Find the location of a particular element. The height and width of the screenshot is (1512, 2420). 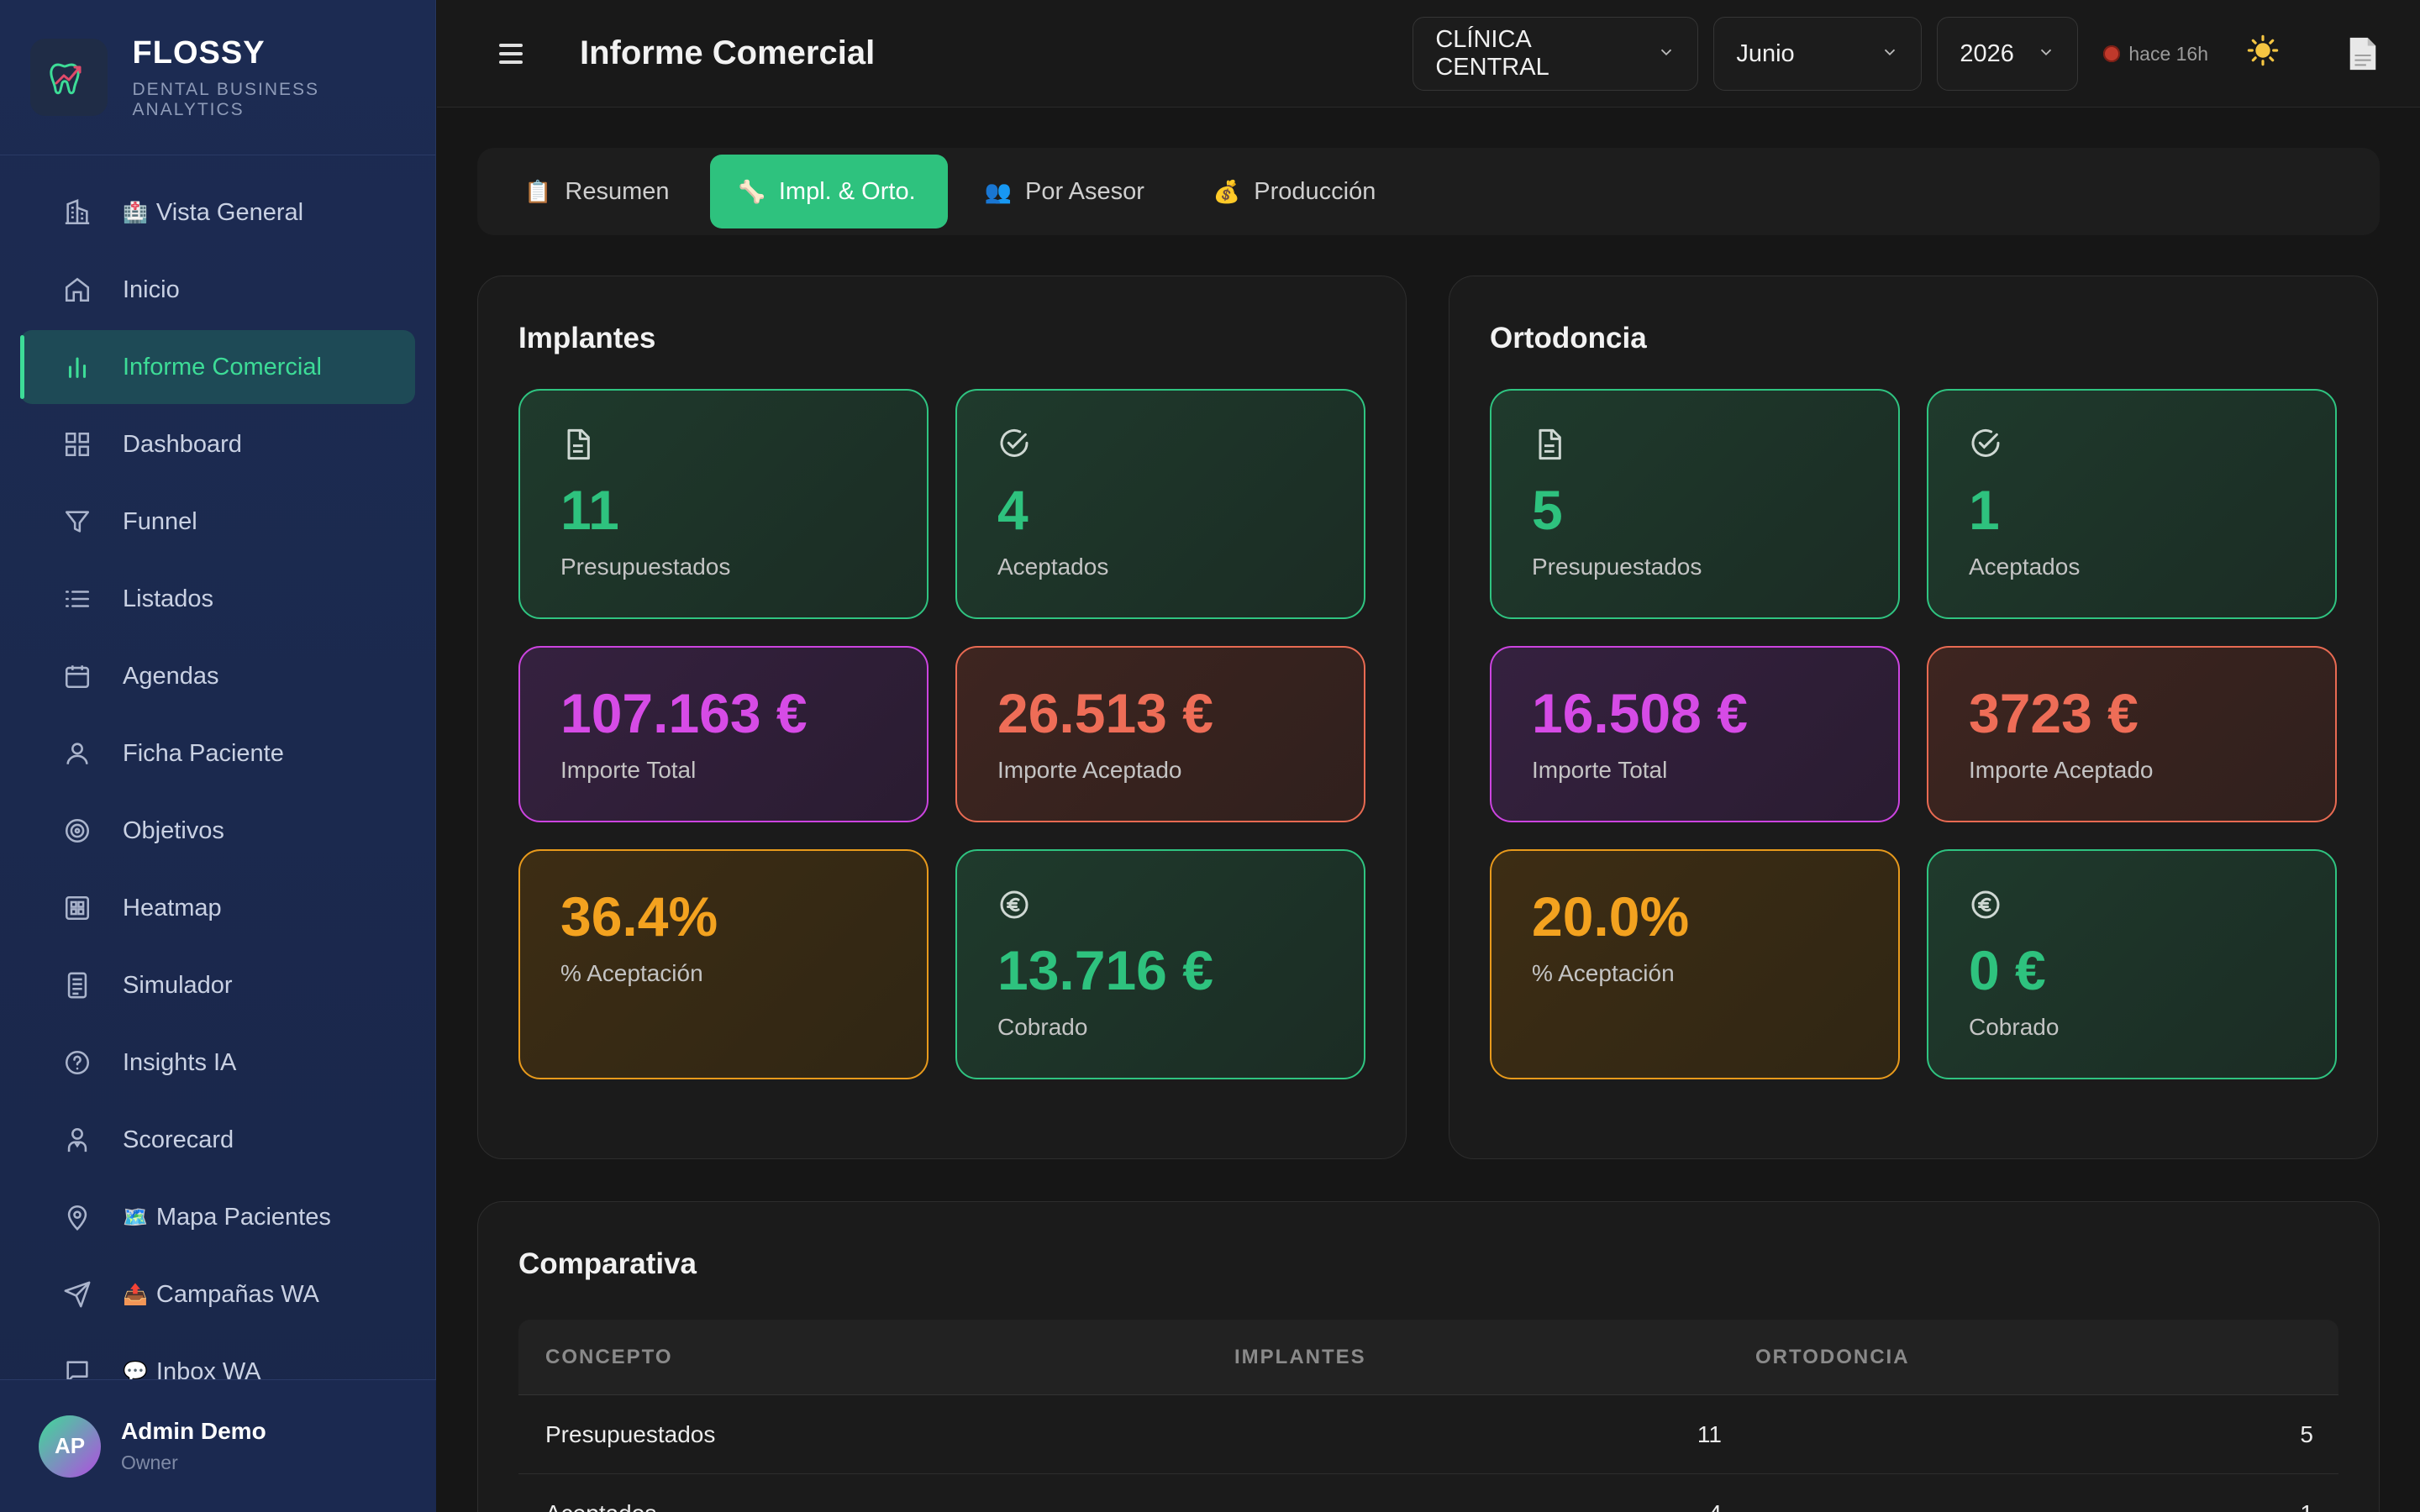

bar-chart-icon is located at coordinates (77, 367).